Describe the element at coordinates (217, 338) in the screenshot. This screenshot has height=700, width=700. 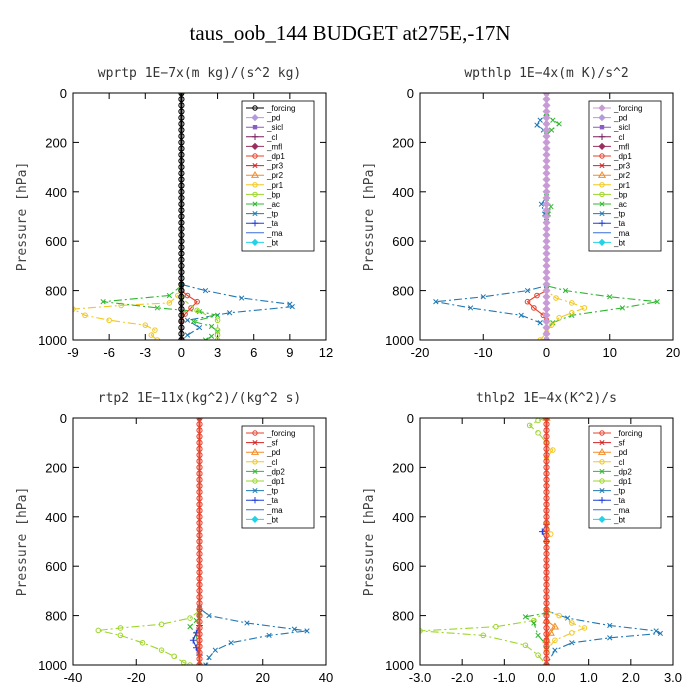
I see `series-marker-bp` at that location.